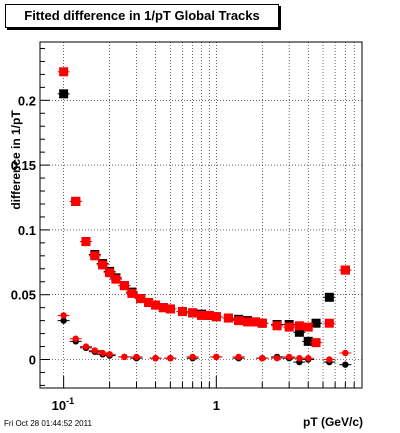 The height and width of the screenshot is (433, 400). Describe the element at coordinates (23, 295) in the screenshot. I see `y-tick-label: 0.05` at that location.